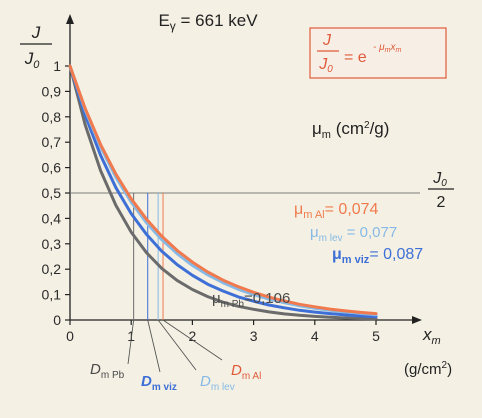  I want to click on x-tick-label: 5, so click(376, 336).